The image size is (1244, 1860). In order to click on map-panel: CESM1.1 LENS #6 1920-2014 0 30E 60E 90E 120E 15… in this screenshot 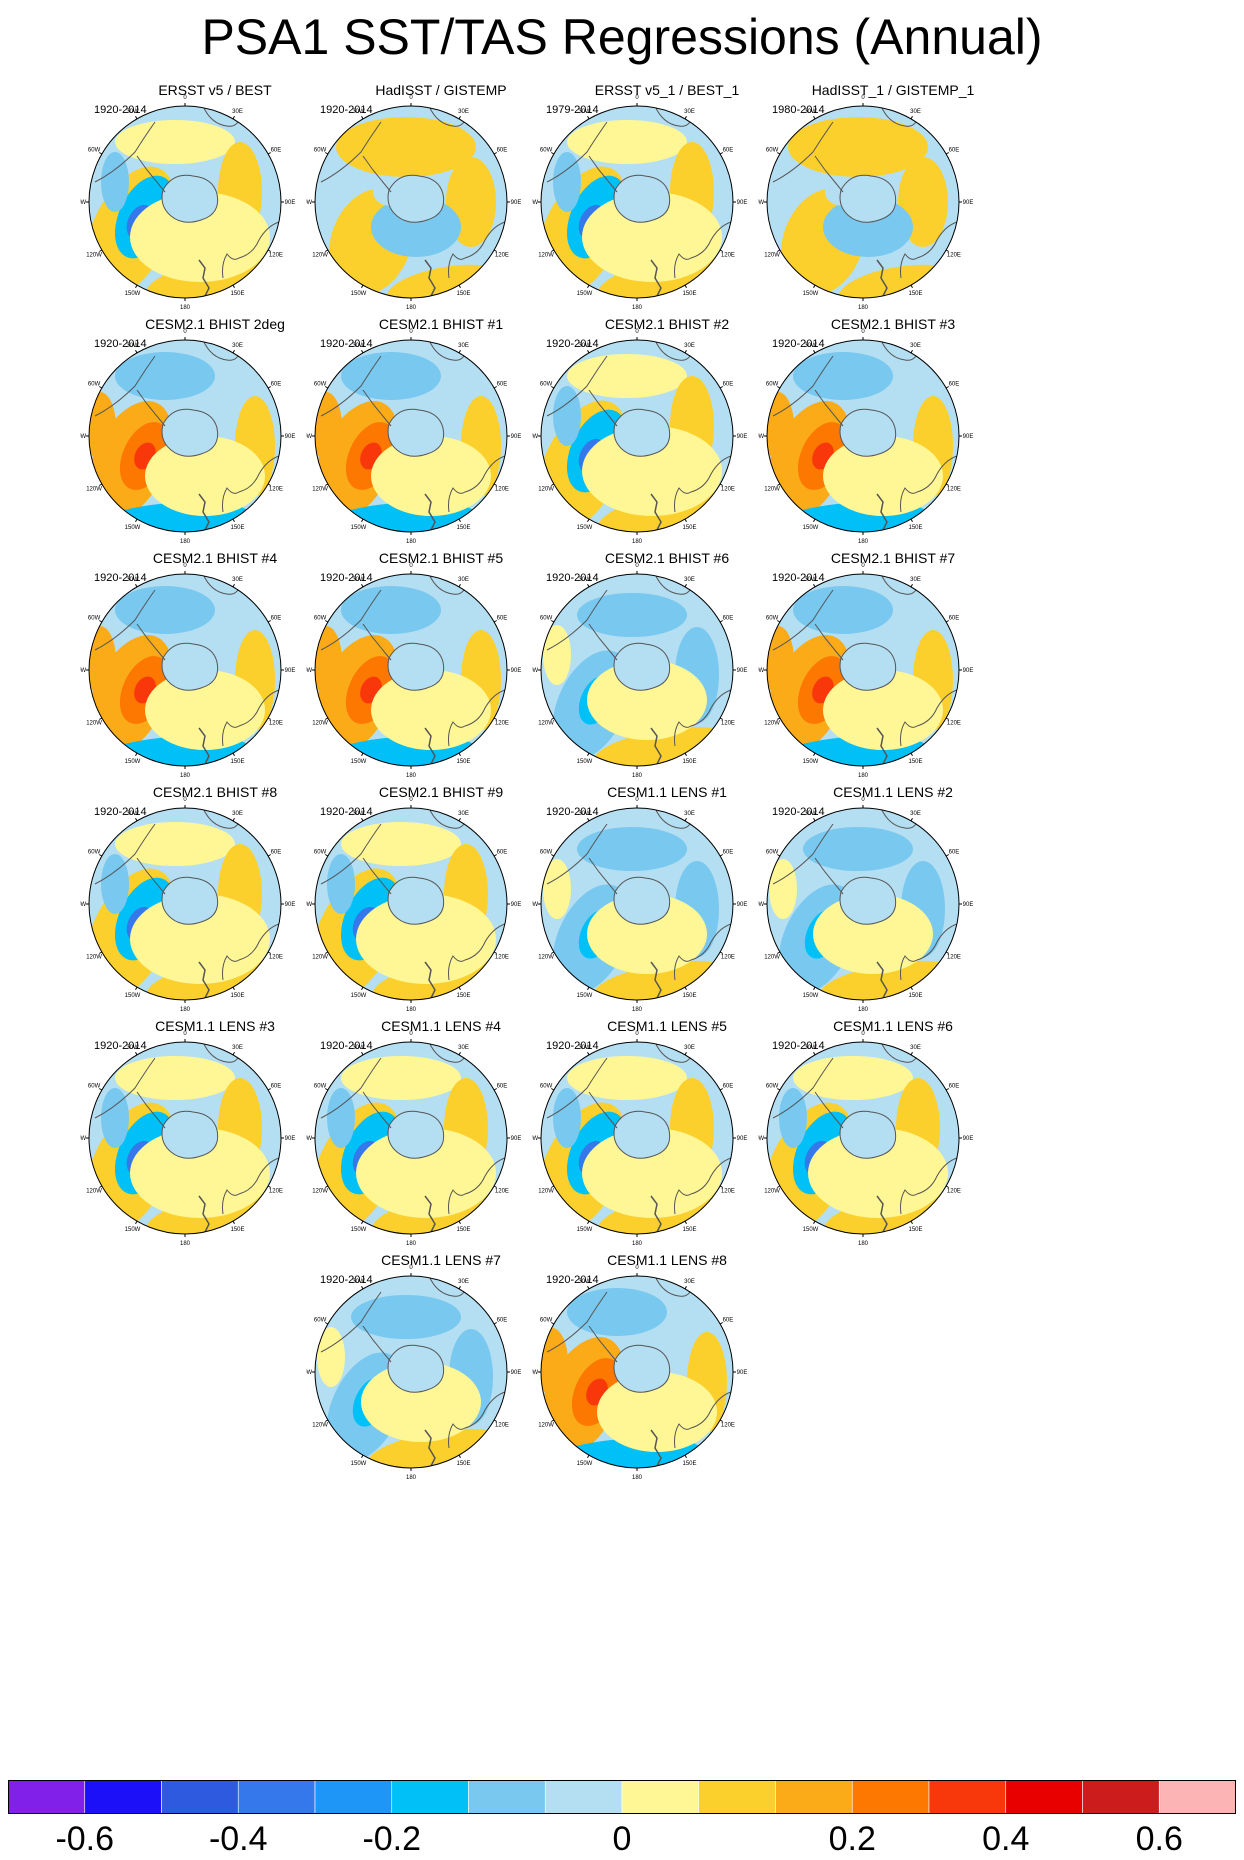, I will do `click(893, 1148)`.